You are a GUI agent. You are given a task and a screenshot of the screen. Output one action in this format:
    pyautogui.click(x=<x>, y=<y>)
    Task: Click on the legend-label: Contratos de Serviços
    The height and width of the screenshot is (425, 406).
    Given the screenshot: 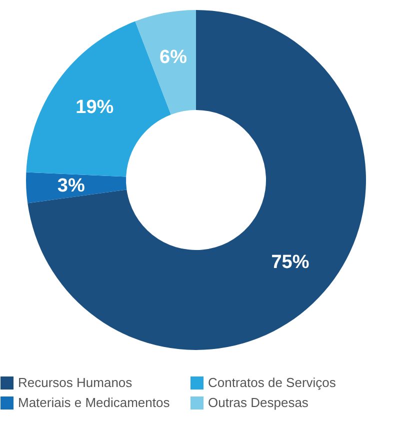 What is the action you would take?
    pyautogui.click(x=272, y=382)
    